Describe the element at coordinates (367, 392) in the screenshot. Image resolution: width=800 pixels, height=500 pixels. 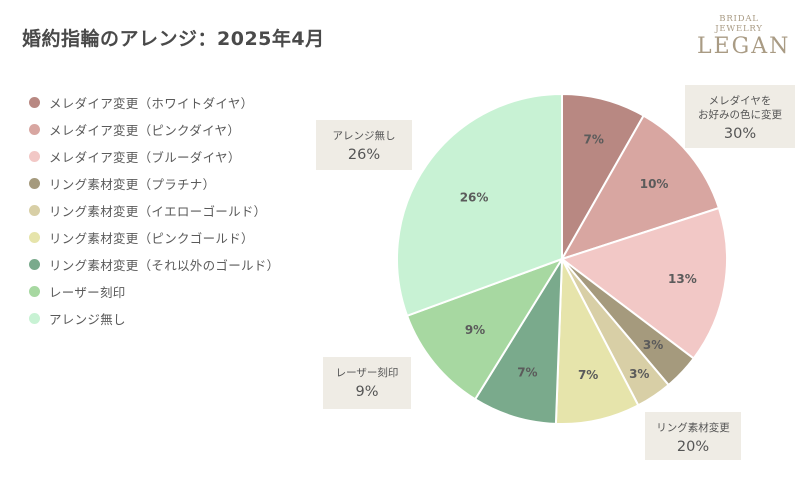
I see `callout-value: 9%` at that location.